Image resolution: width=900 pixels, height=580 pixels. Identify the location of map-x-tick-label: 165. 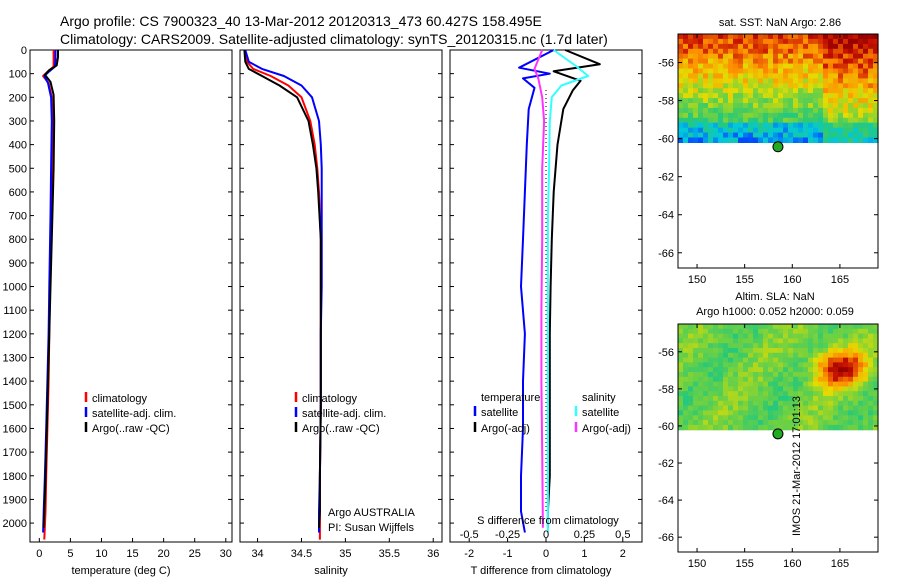
(840, 280).